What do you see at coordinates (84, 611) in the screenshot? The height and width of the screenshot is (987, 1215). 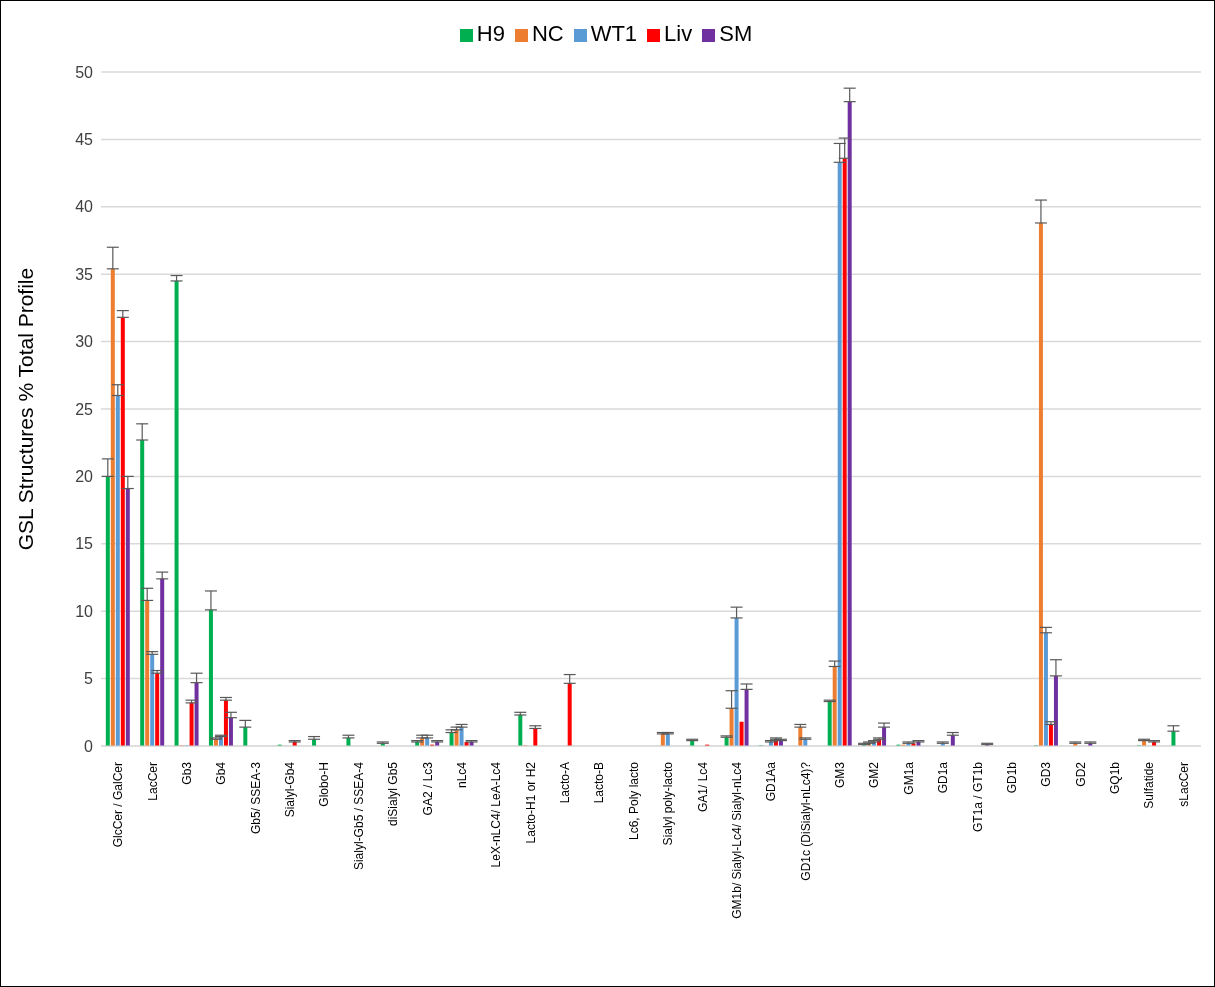 I see `y-tick-label: 10` at bounding box center [84, 611].